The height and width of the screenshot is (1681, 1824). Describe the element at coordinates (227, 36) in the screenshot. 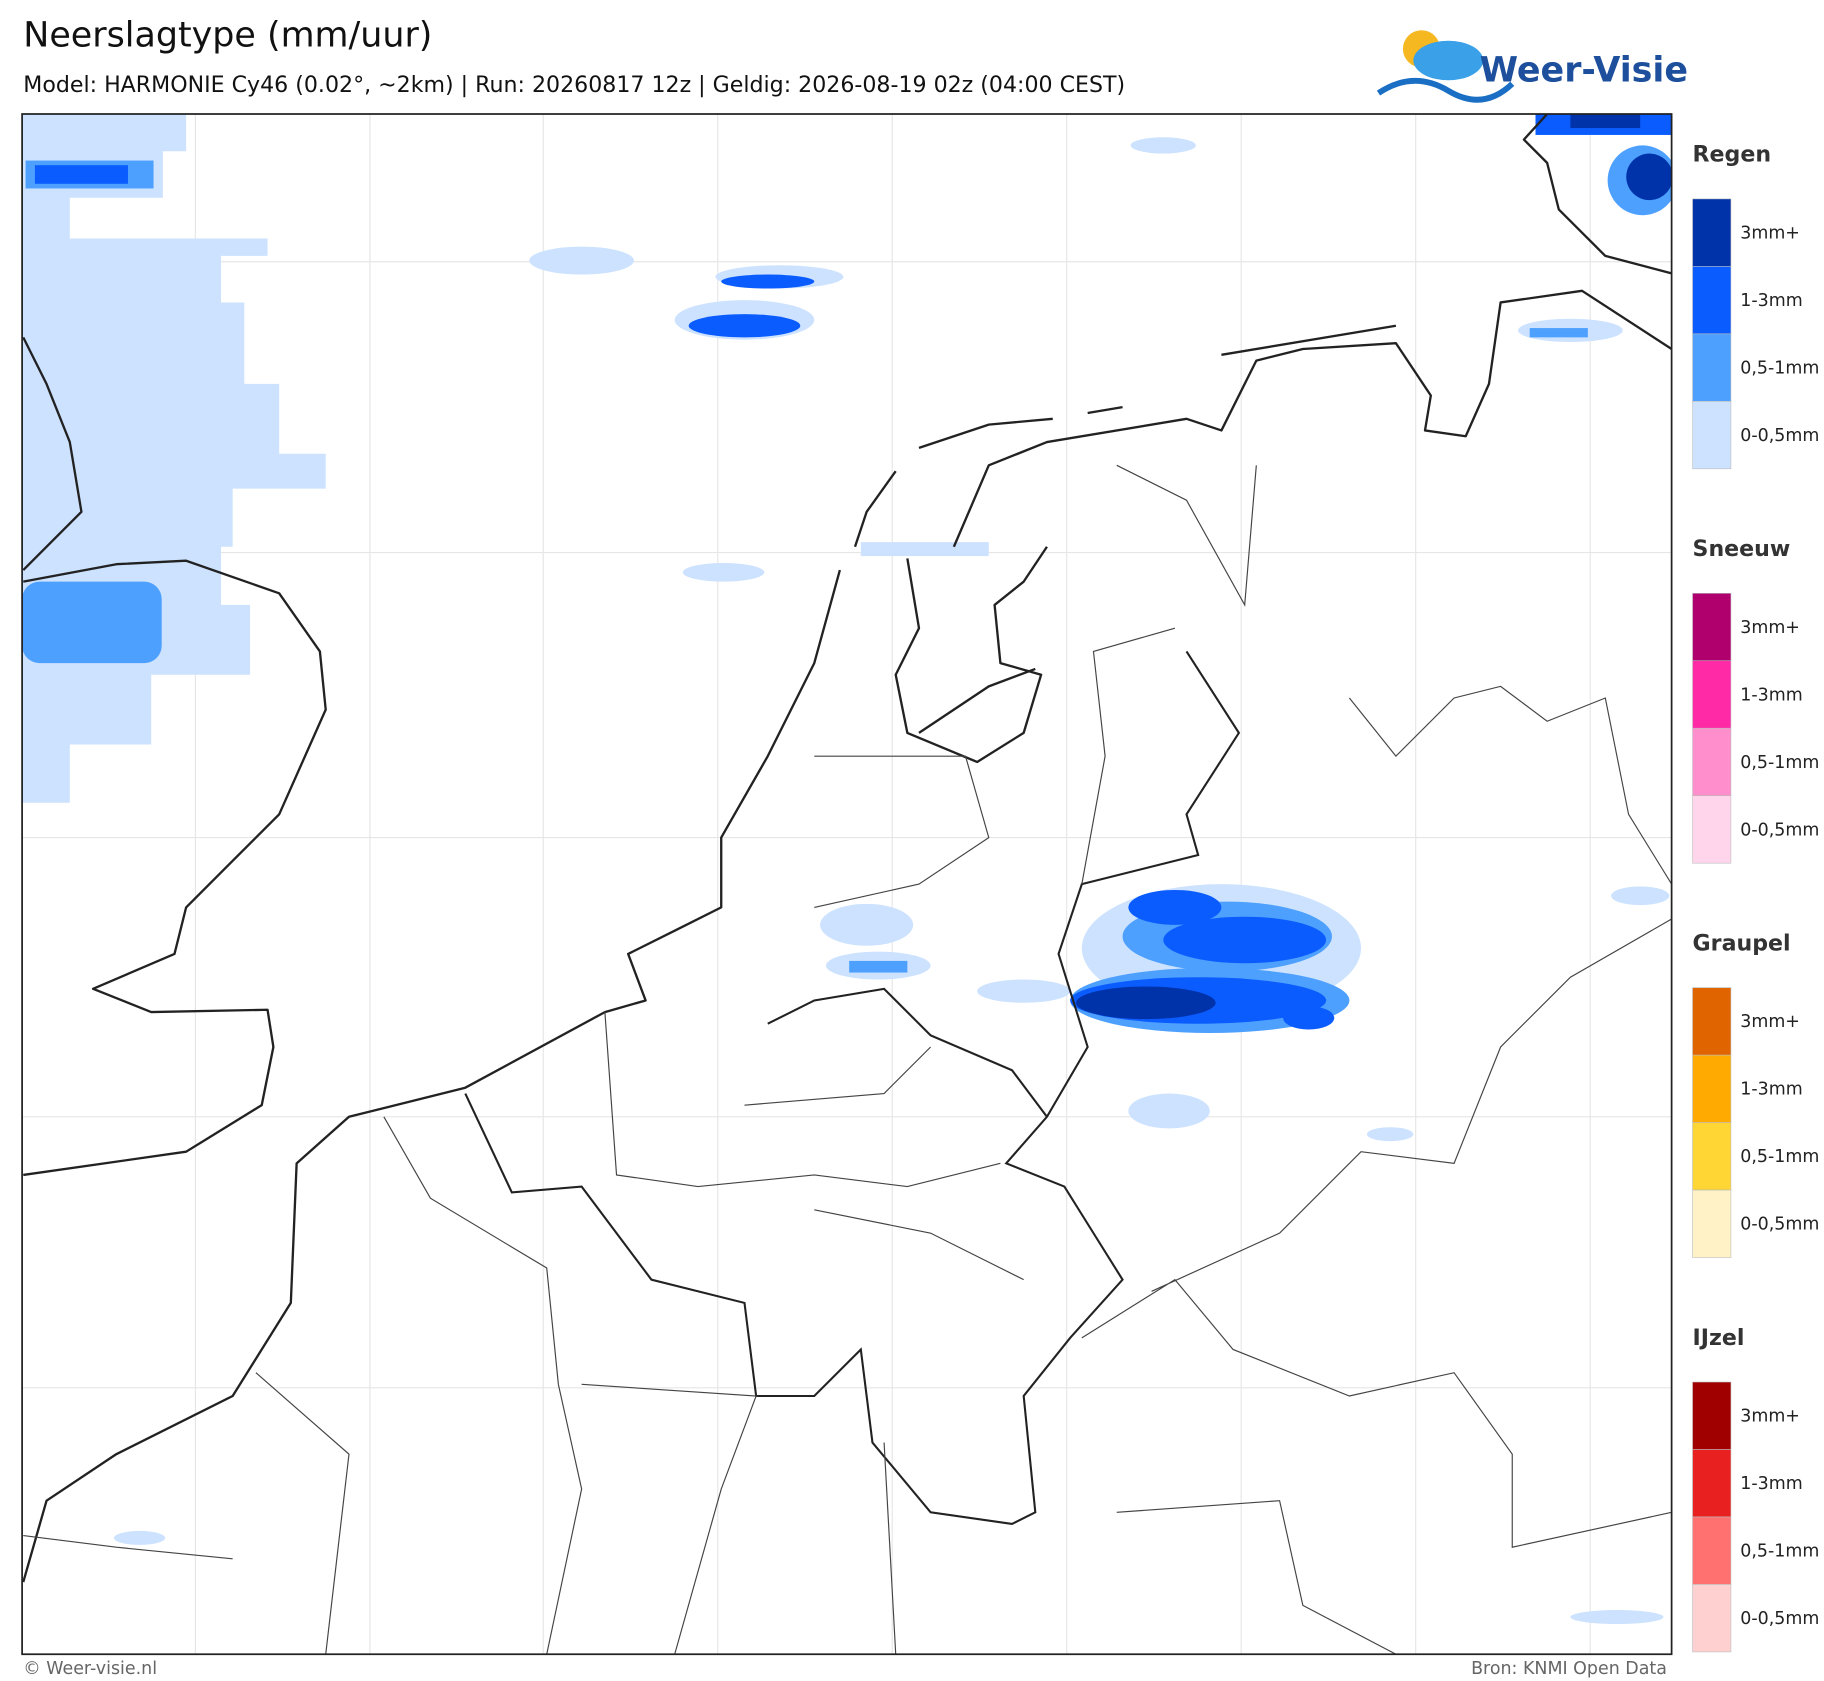

I see `title: Neerslagtype (mm/uur)` at that location.